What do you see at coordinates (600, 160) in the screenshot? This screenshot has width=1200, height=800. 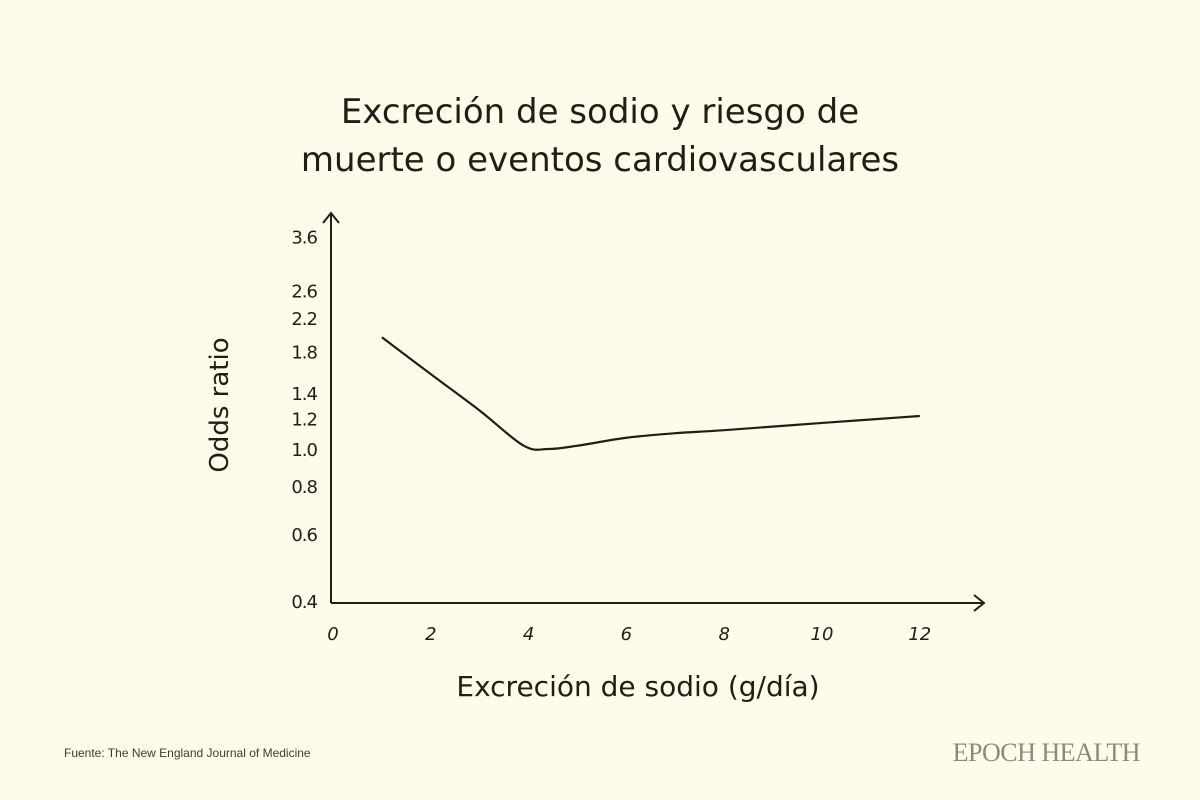 I see `chart-title-line-2: muerte o eventos cardiovasculares` at bounding box center [600, 160].